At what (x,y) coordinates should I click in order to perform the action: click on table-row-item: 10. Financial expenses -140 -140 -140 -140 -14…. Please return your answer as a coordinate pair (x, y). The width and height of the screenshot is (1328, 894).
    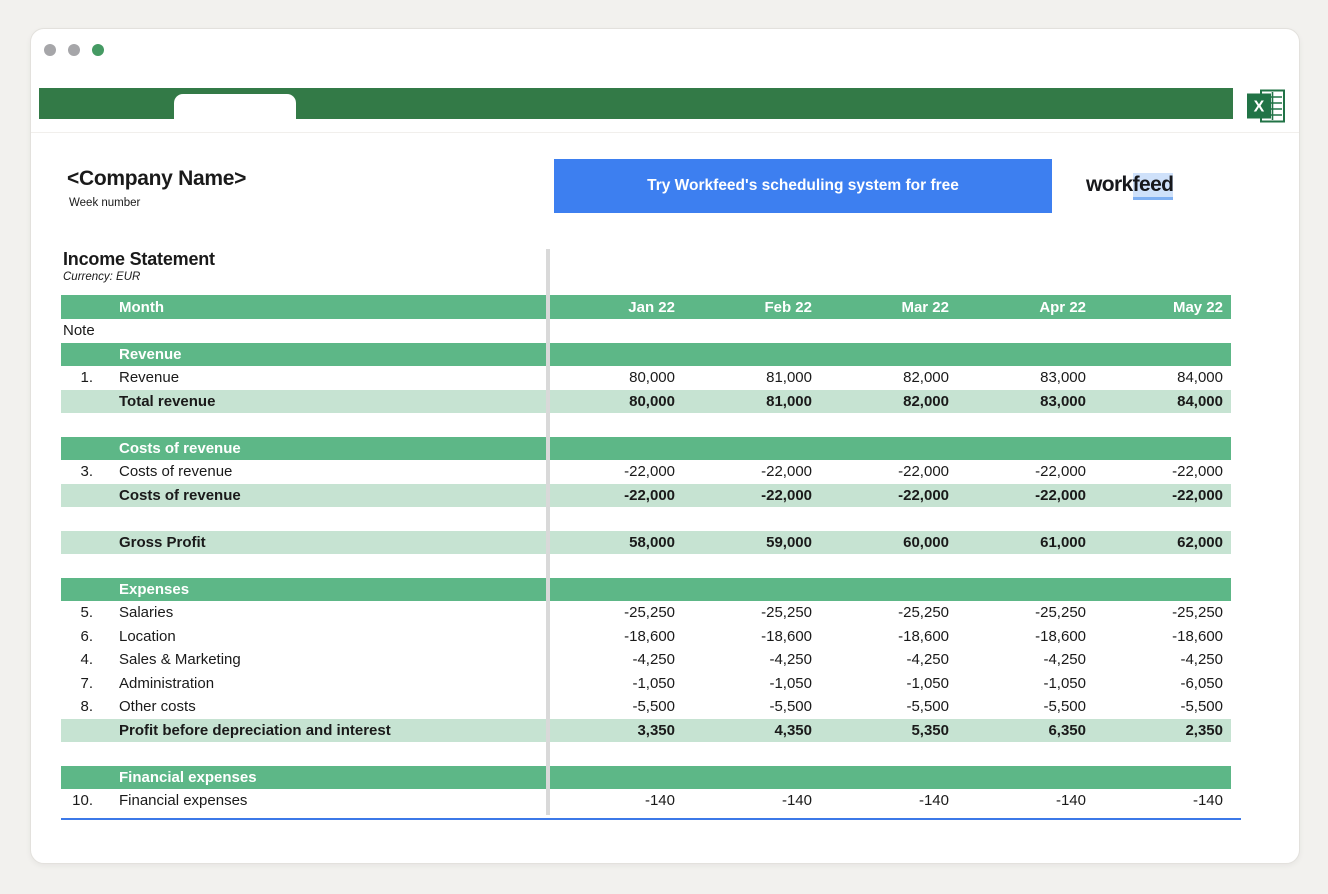
    Looking at the image, I should click on (646, 801).